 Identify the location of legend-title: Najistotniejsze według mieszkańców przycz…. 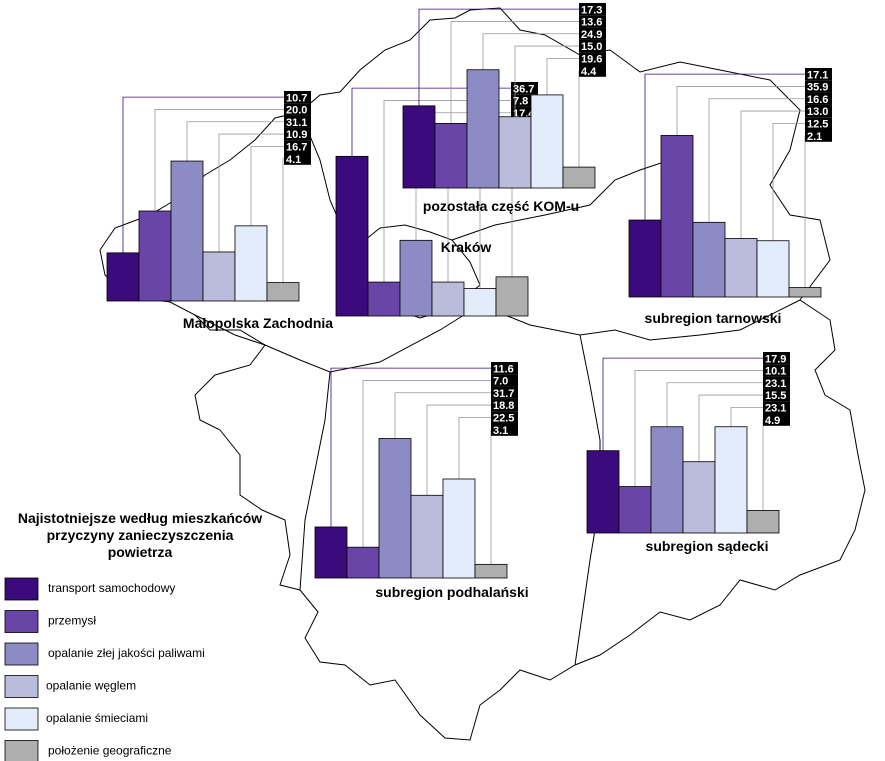
(140, 535).